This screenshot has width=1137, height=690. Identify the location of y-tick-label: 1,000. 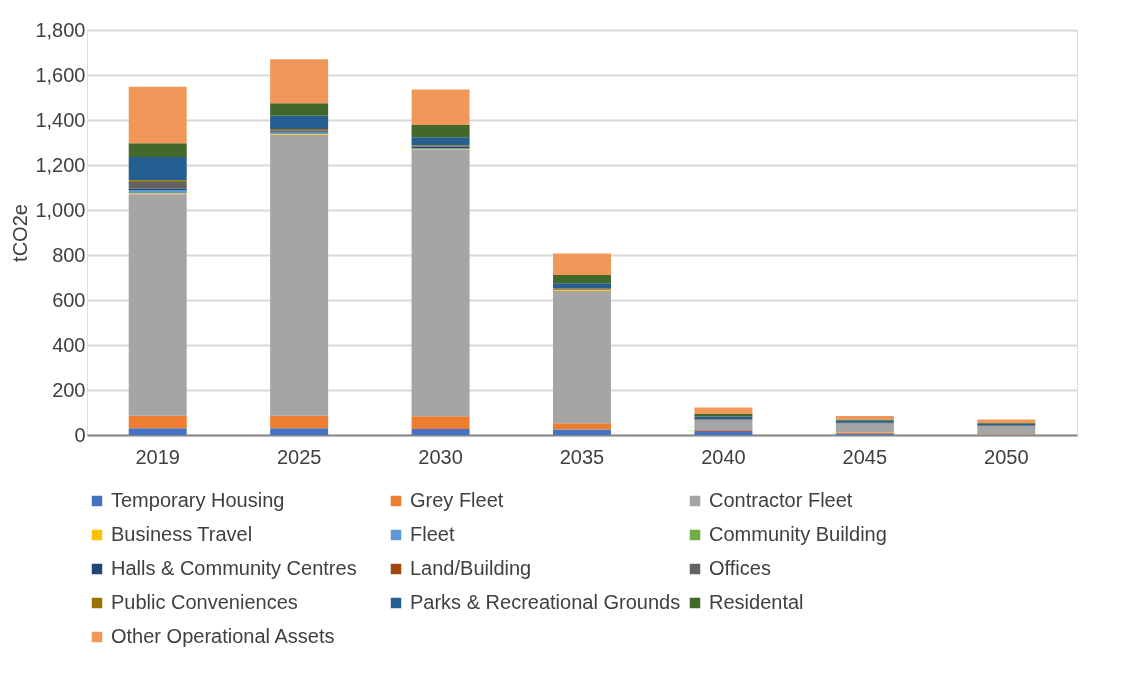
(60, 209).